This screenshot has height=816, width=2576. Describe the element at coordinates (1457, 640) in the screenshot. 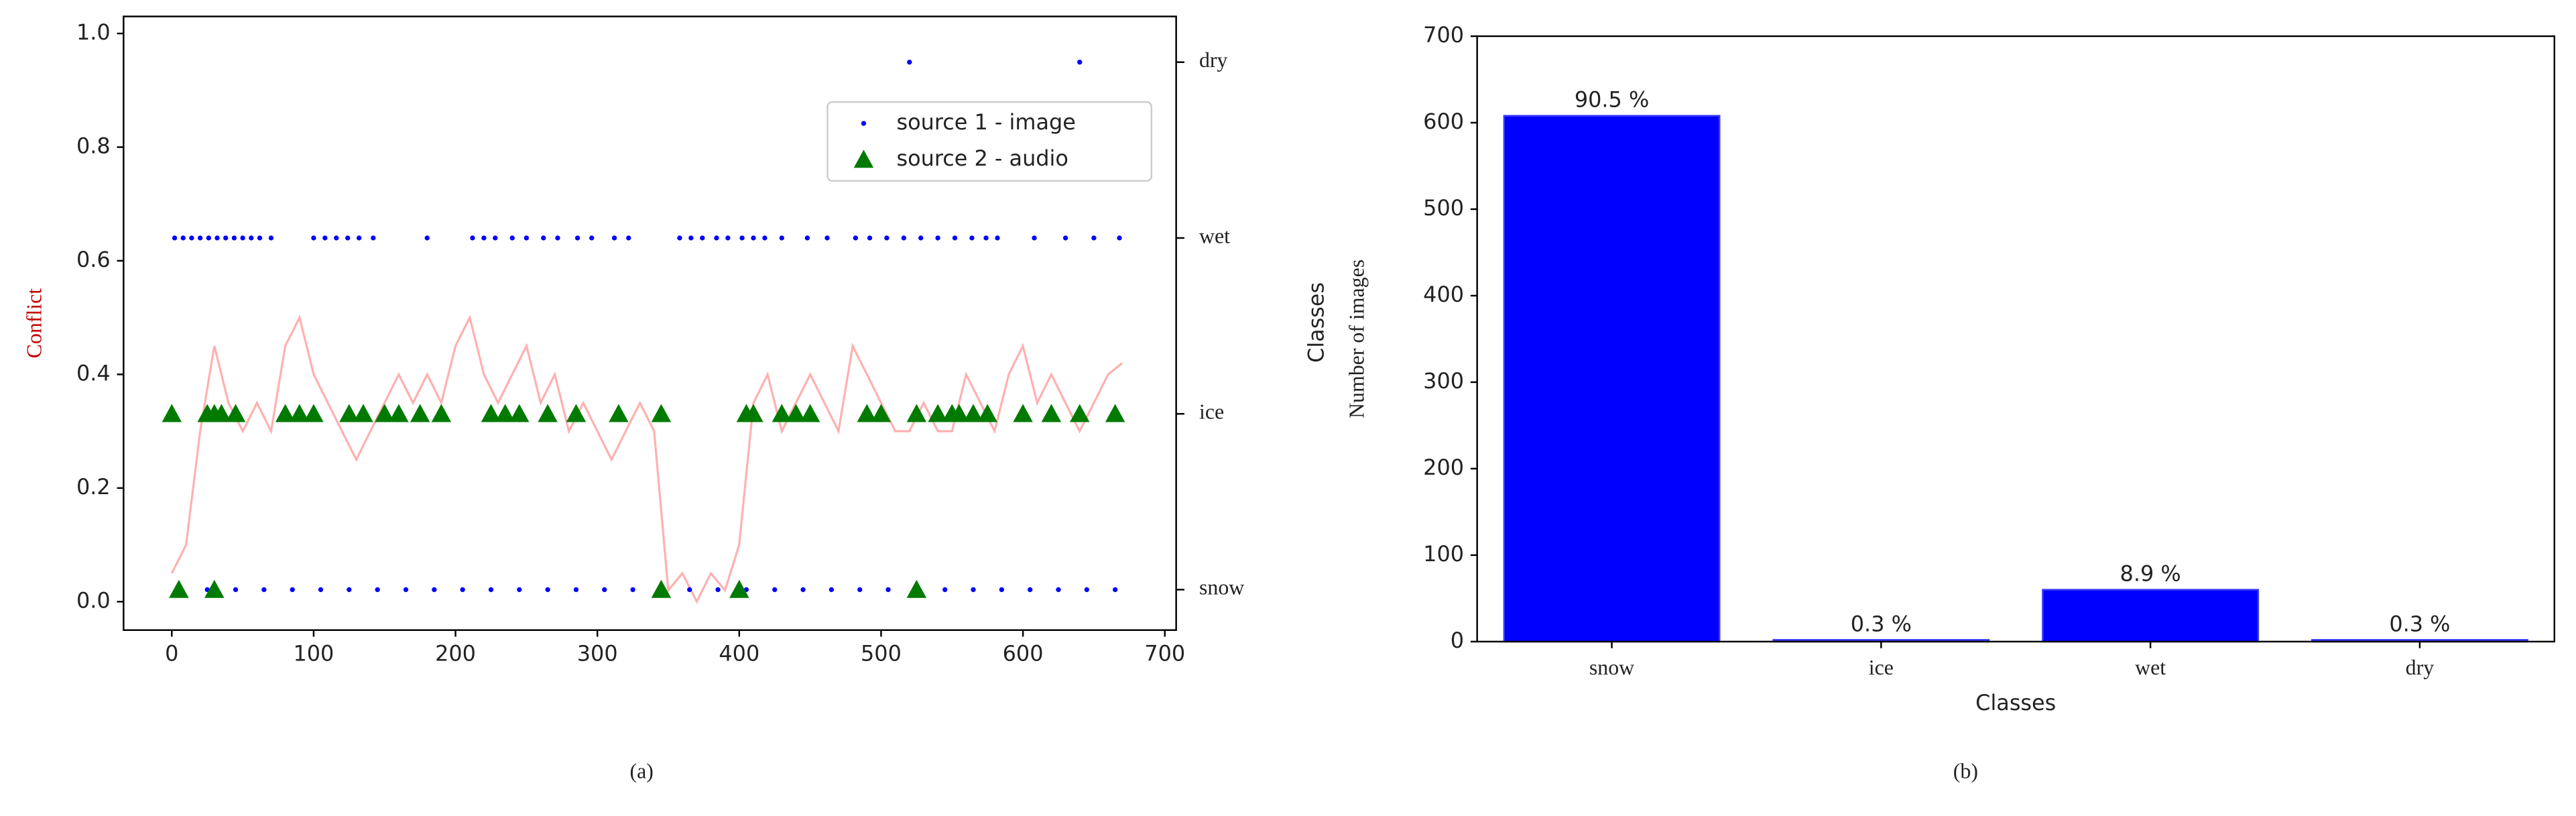

I see `y-tick-label: 0` at that location.